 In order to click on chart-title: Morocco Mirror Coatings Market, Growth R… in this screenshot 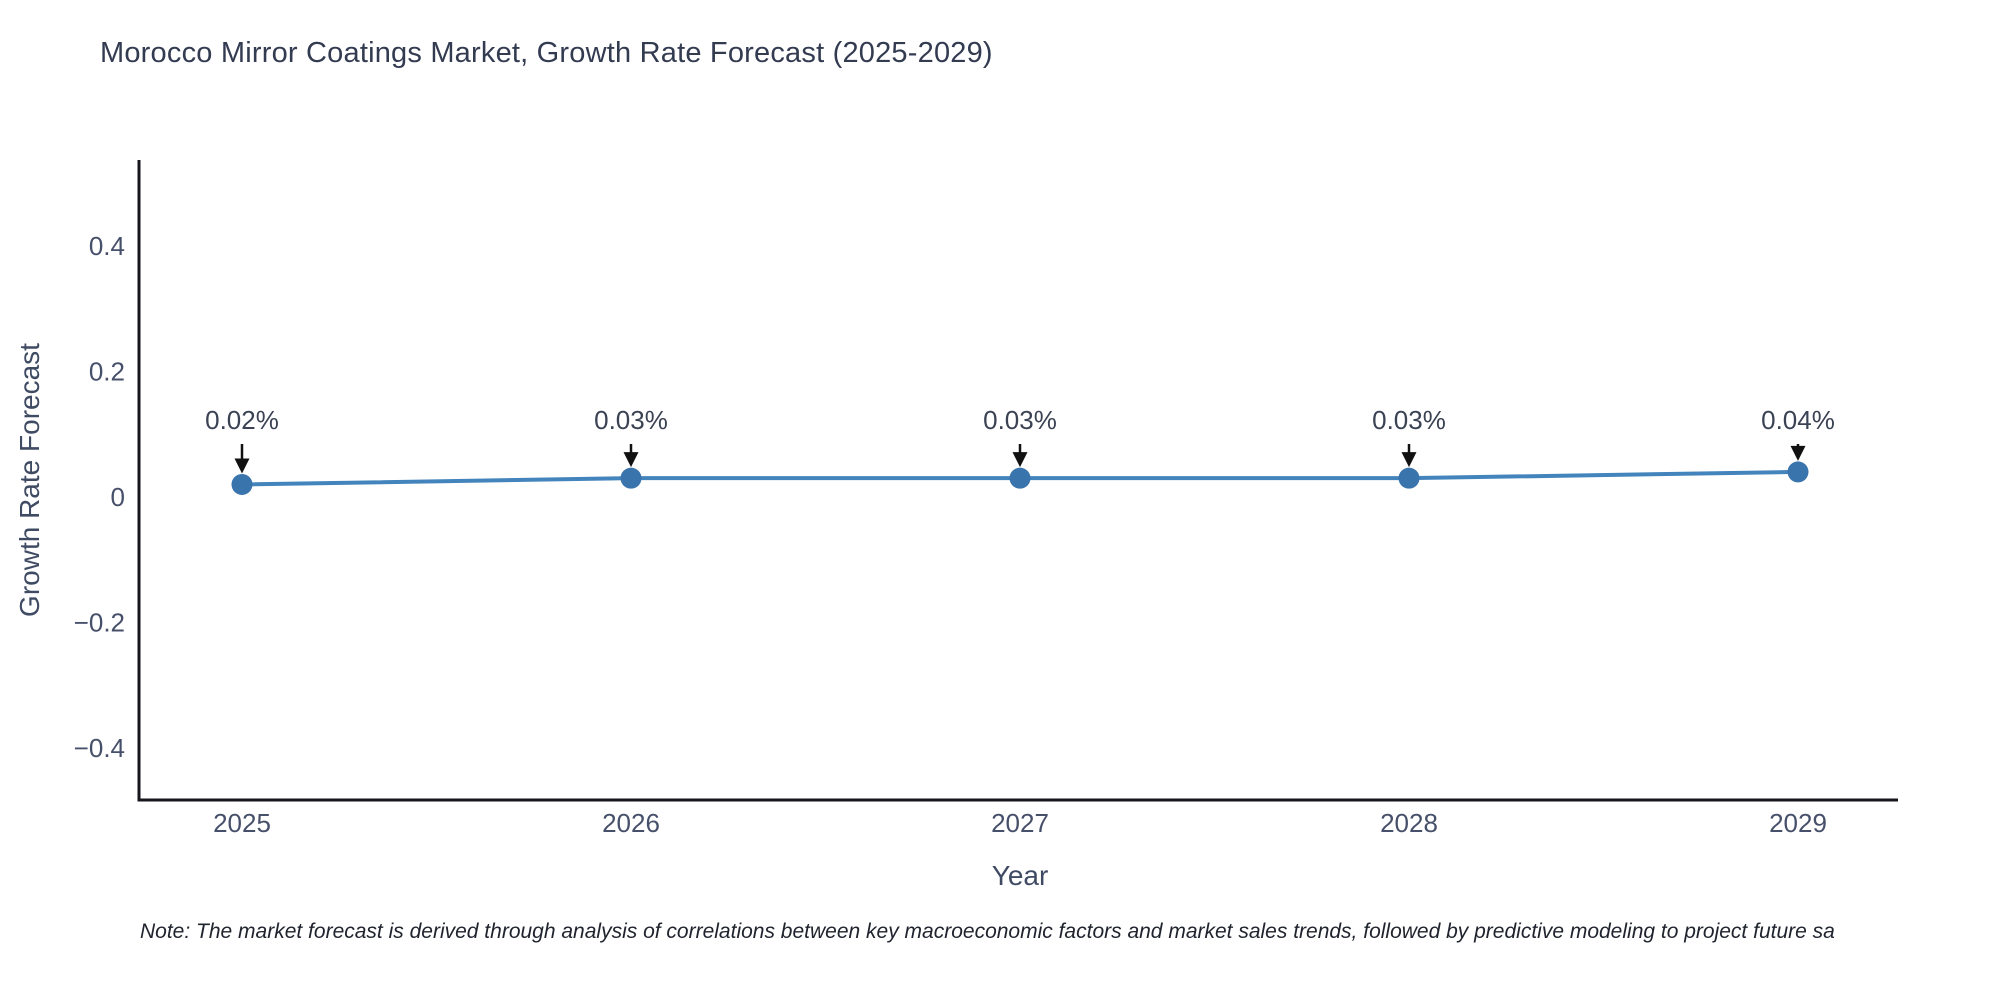, I will do `click(546, 53)`.